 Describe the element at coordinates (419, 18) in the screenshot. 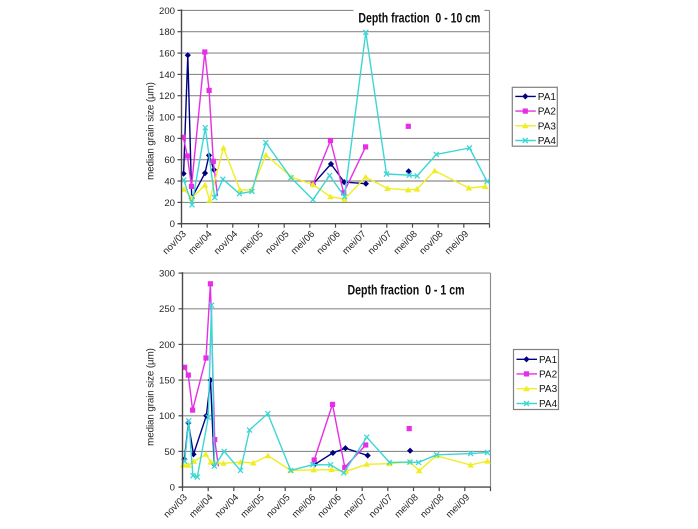

I see `svg-text: Depth fraction 0 - 10 cm` at that location.